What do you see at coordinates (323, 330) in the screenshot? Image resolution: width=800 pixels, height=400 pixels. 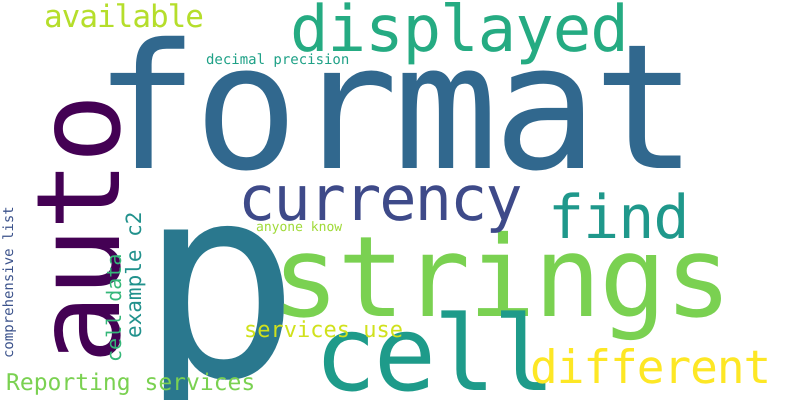 I see `word-services-use: services use` at bounding box center [323, 330].